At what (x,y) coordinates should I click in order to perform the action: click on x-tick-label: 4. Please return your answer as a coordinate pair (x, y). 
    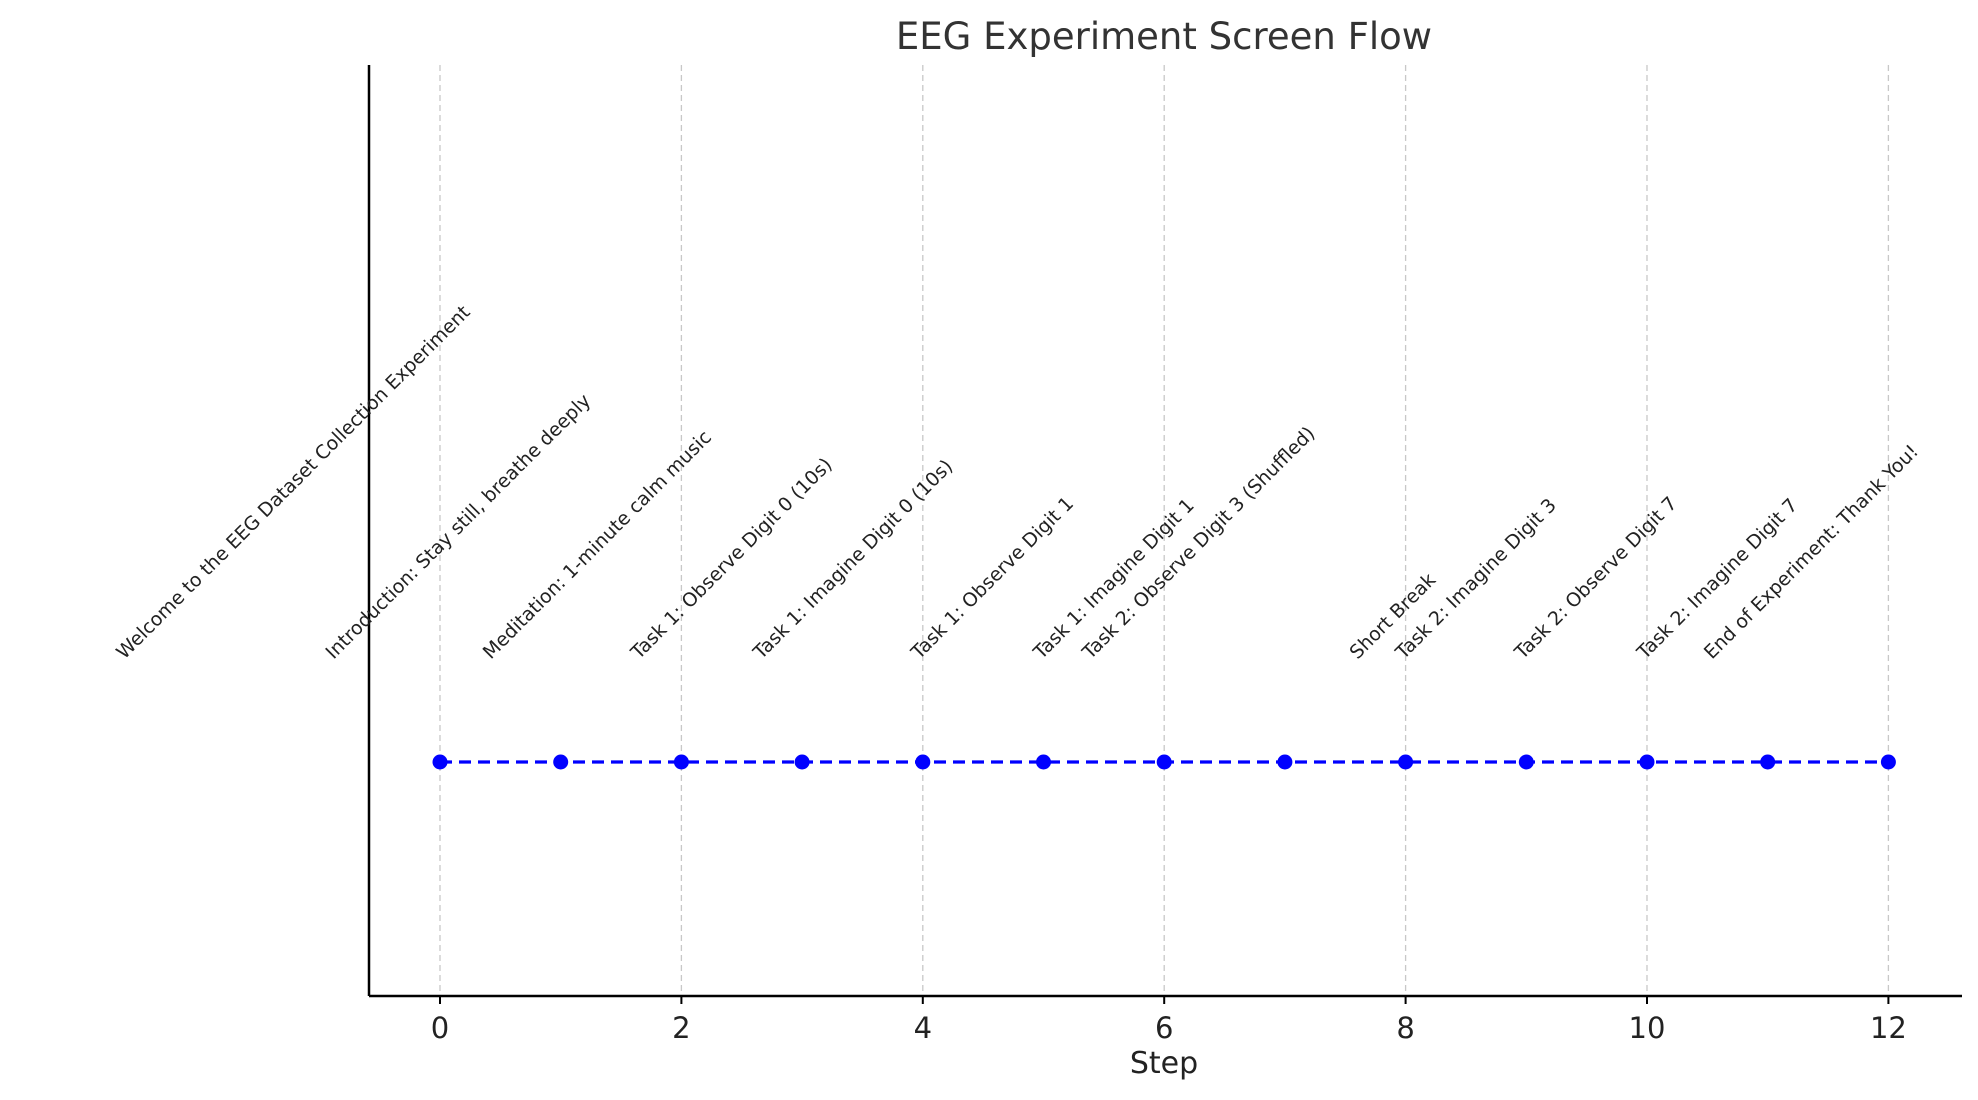
    Looking at the image, I should click on (923, 1028).